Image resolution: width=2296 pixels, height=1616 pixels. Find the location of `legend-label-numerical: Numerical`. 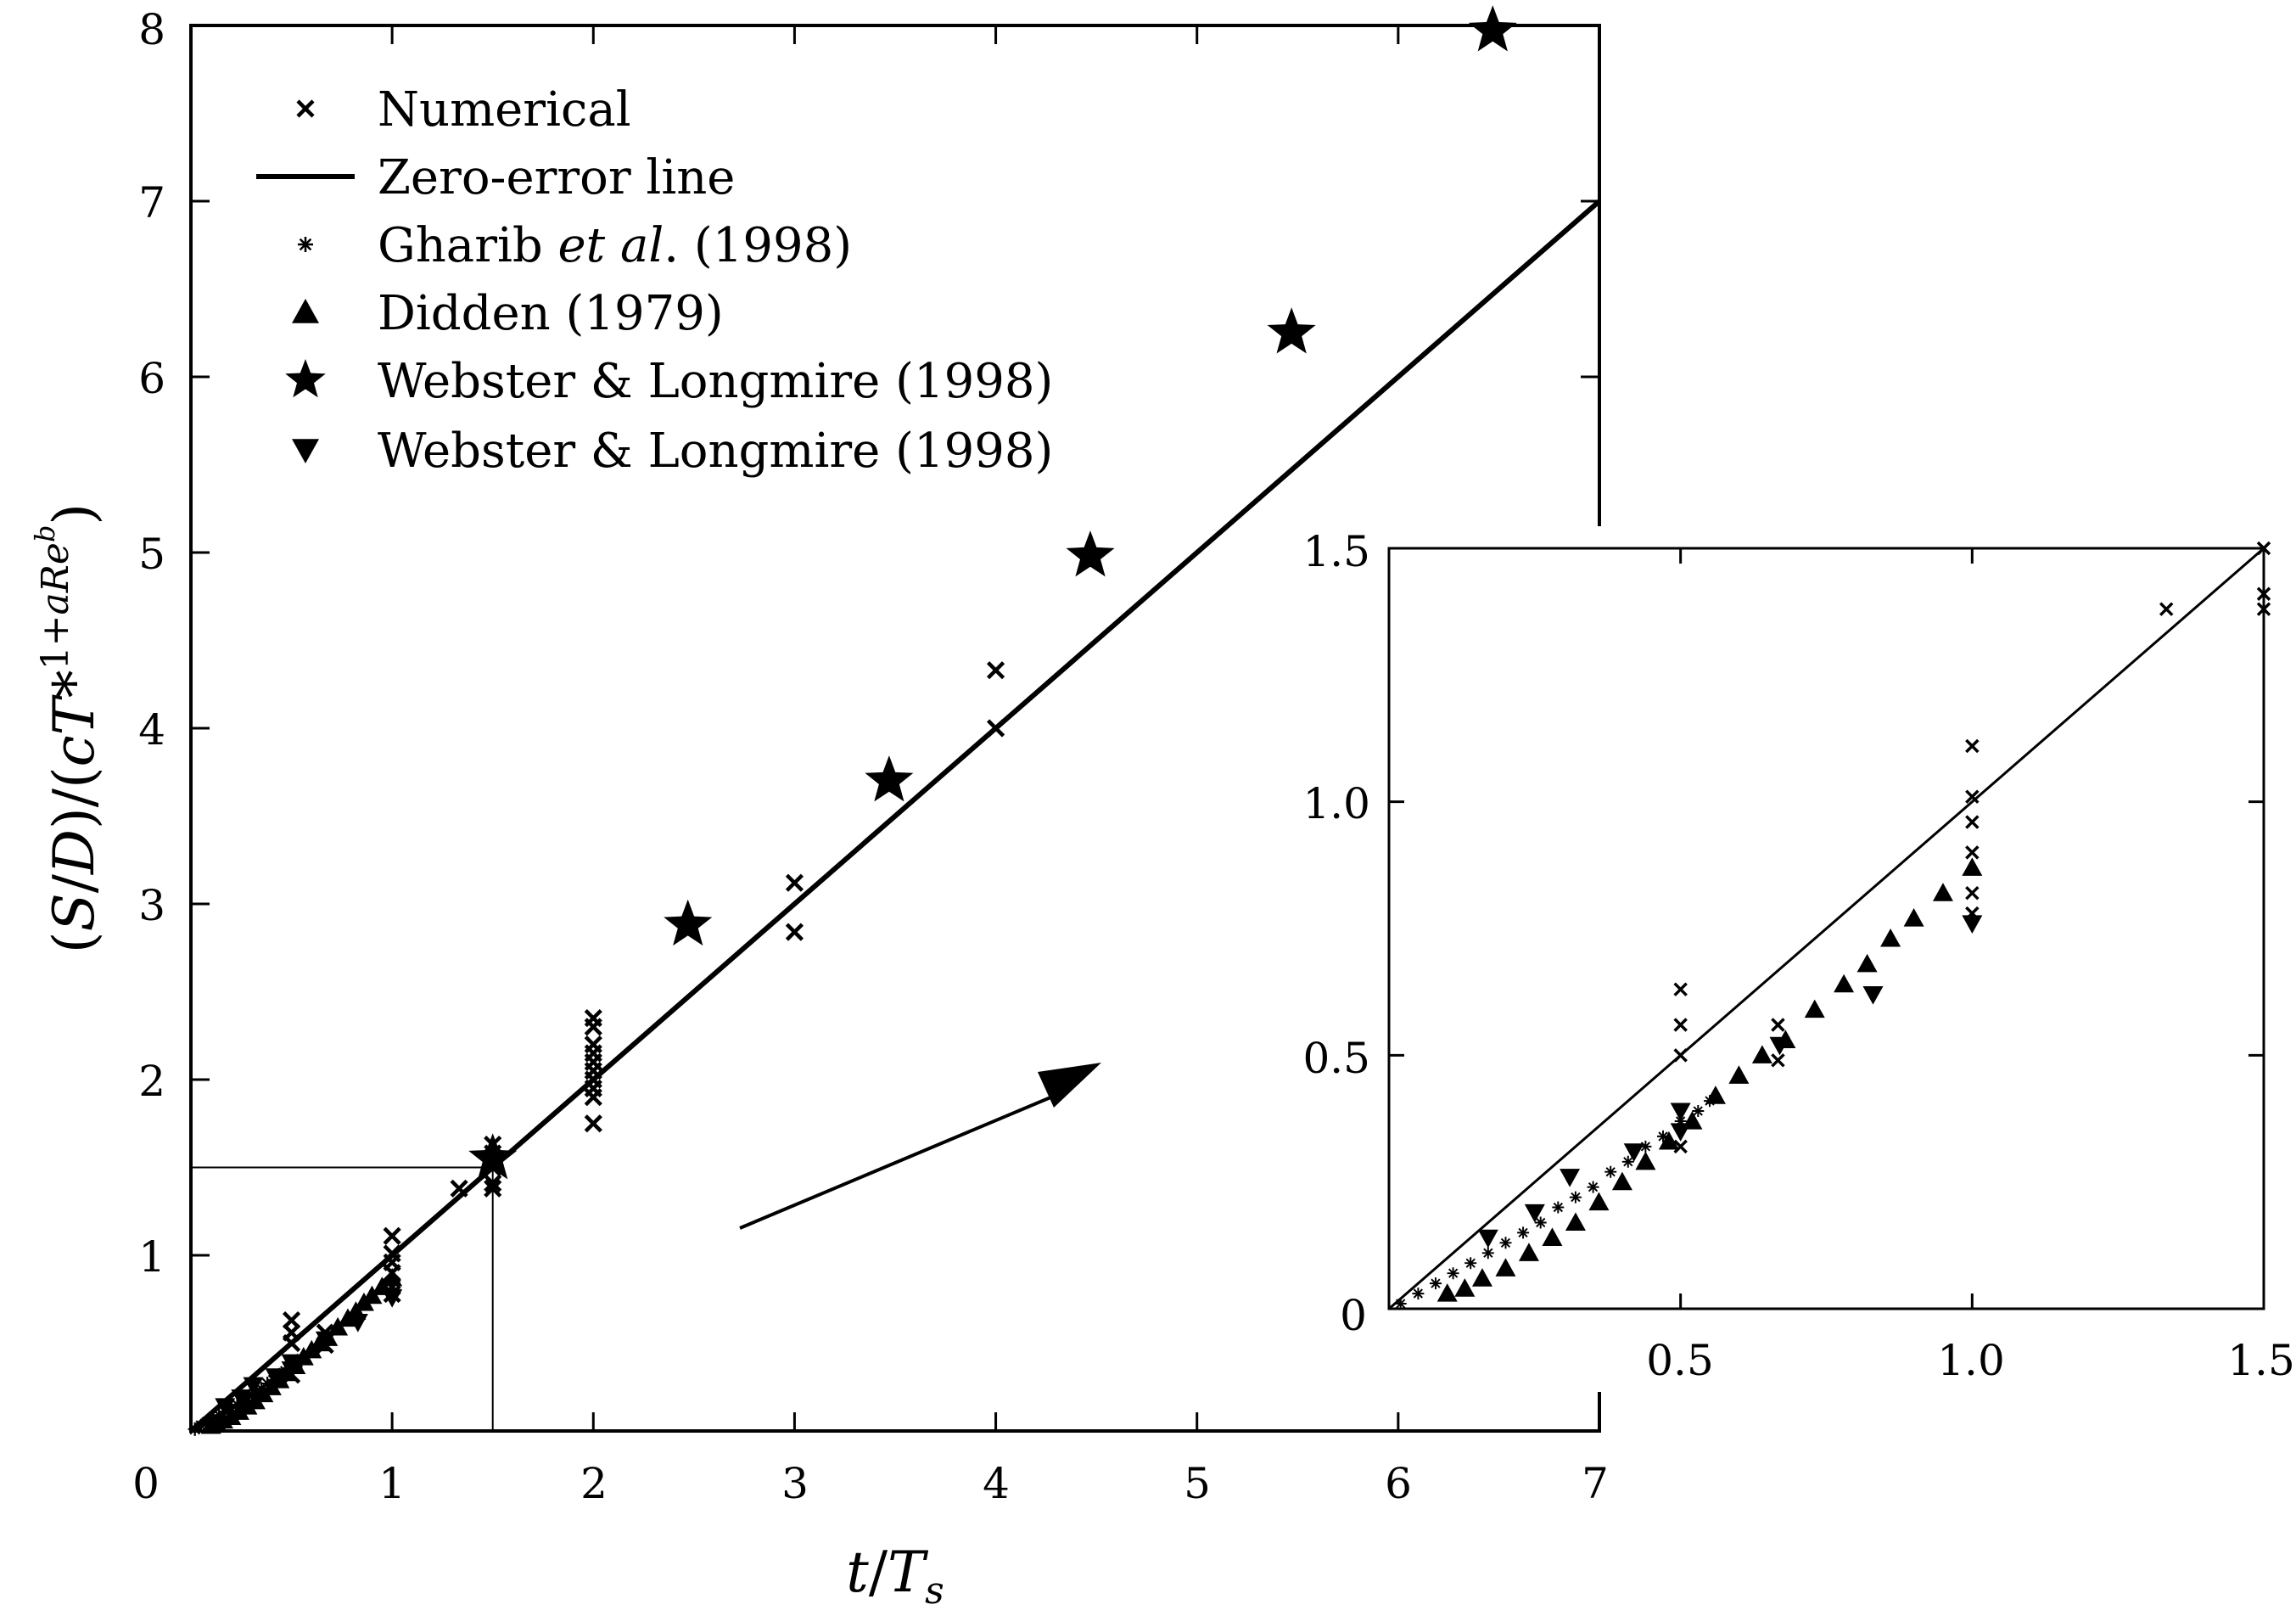

legend-label-numerical: Numerical is located at coordinates (505, 109).